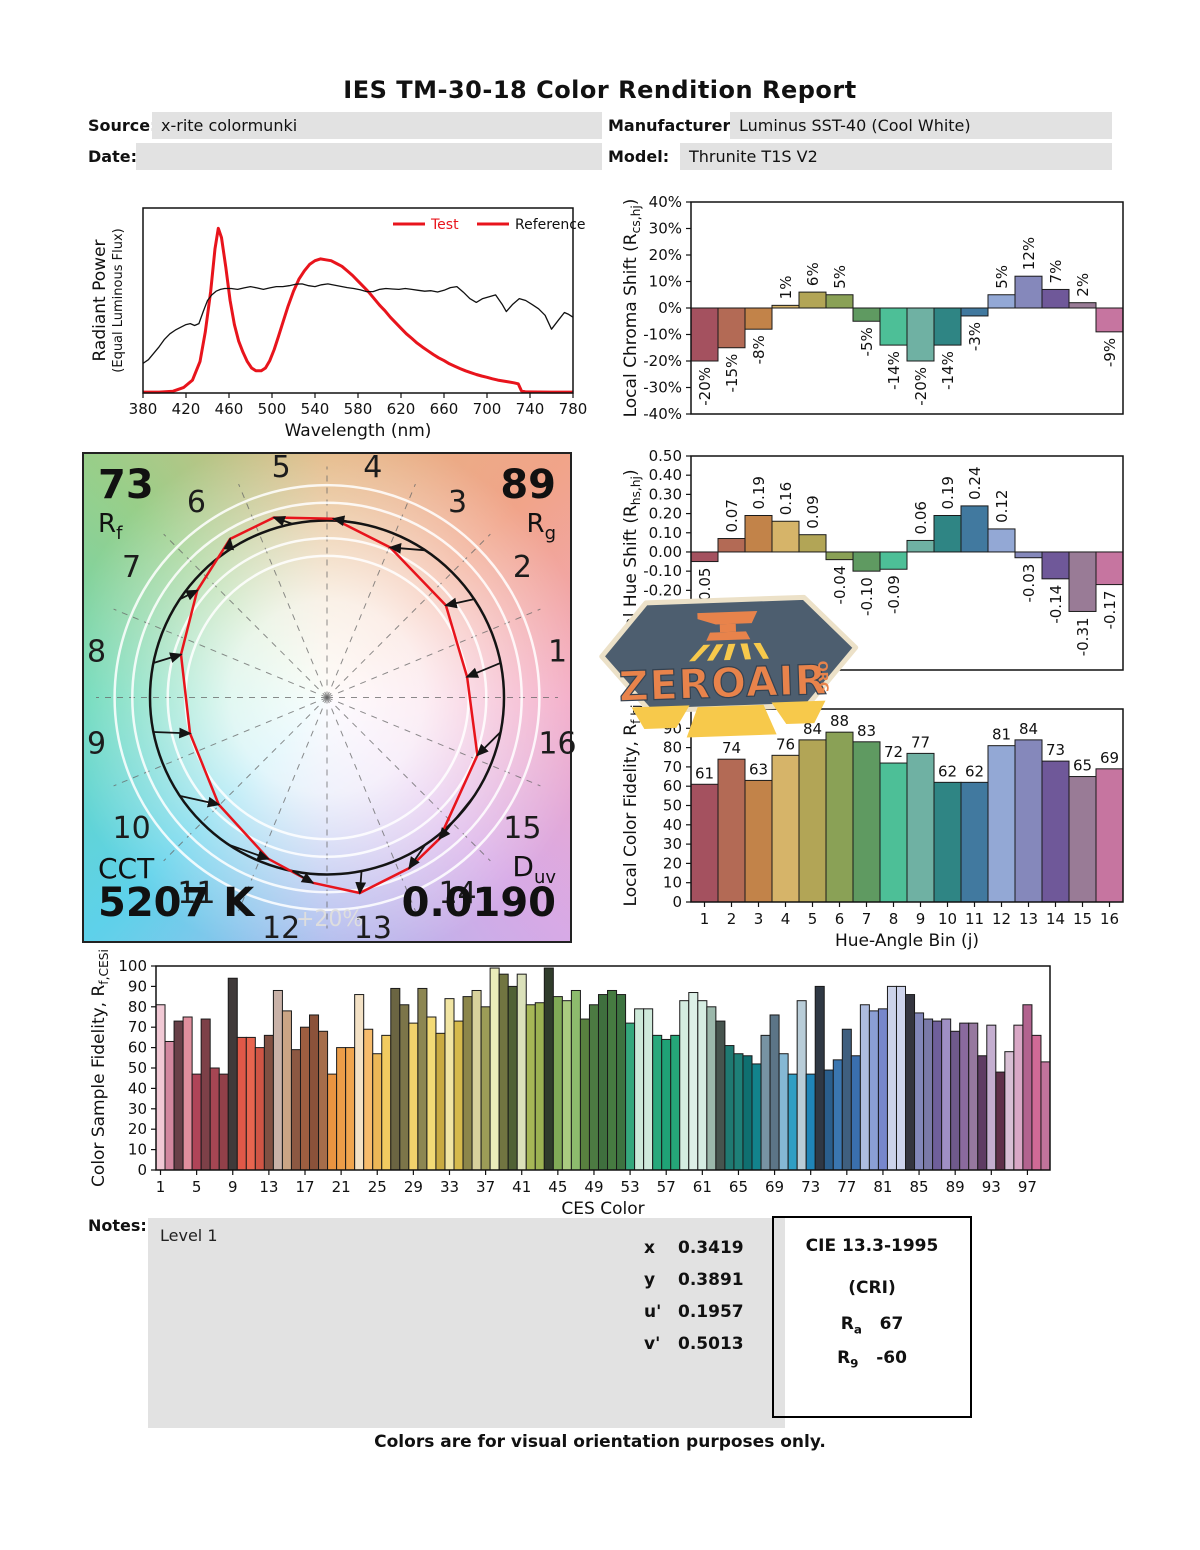  What do you see at coordinates (1055, 919) in the screenshot?
I see `svg-text: 14` at bounding box center [1055, 919].